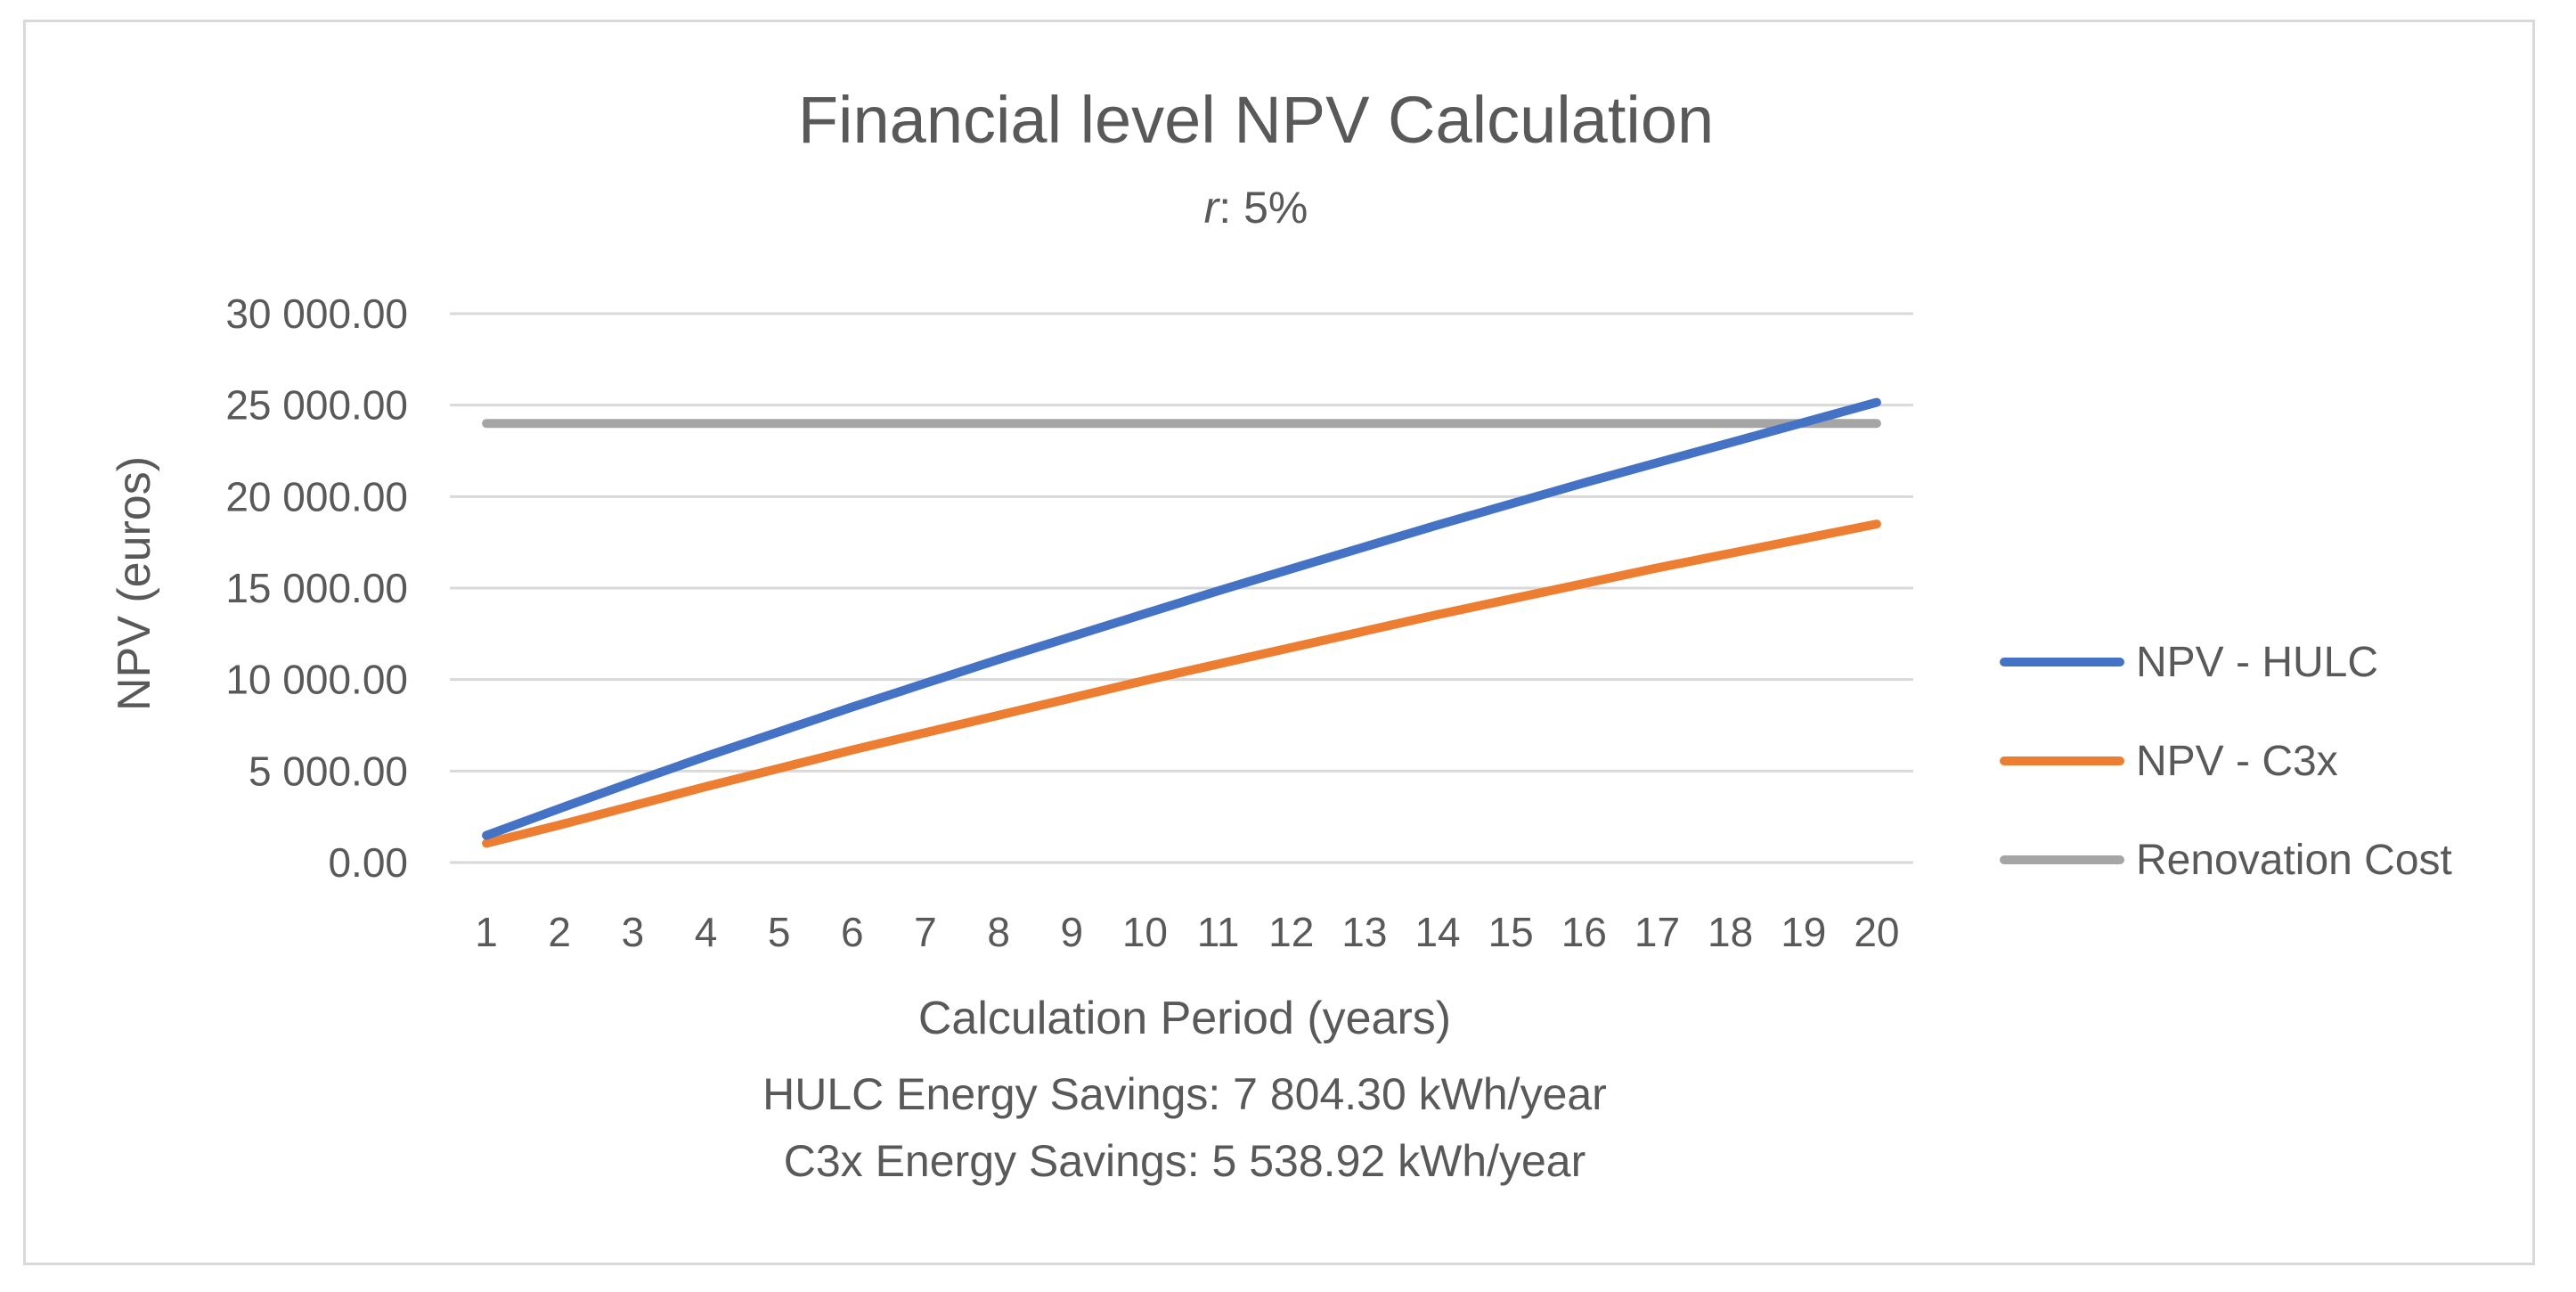 Image resolution: width=2576 pixels, height=1292 pixels. What do you see at coordinates (1187, 932) in the screenshot?
I see `x-tick-labels: 1 2 3 4 5 6 7 8 9 10 11 12 13 14 15 16 17 18 19 20` at bounding box center [1187, 932].